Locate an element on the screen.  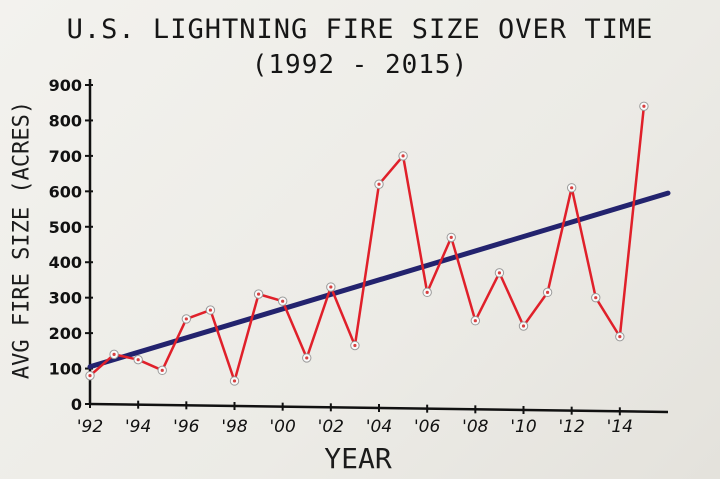
x-tick-label: '04 is located at coordinates (379, 427).